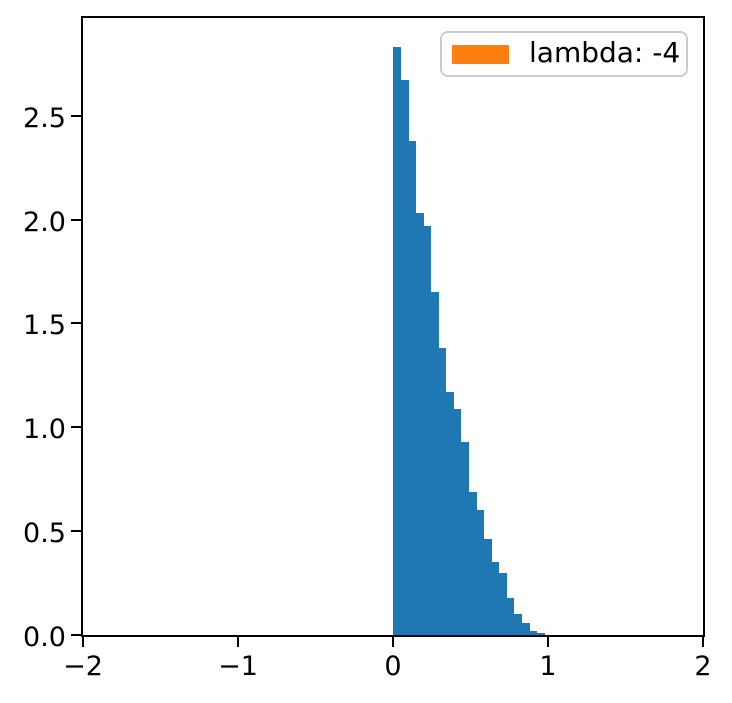 This screenshot has height=703, width=732. I want to click on y-tick-label: 2.0, so click(44, 222).